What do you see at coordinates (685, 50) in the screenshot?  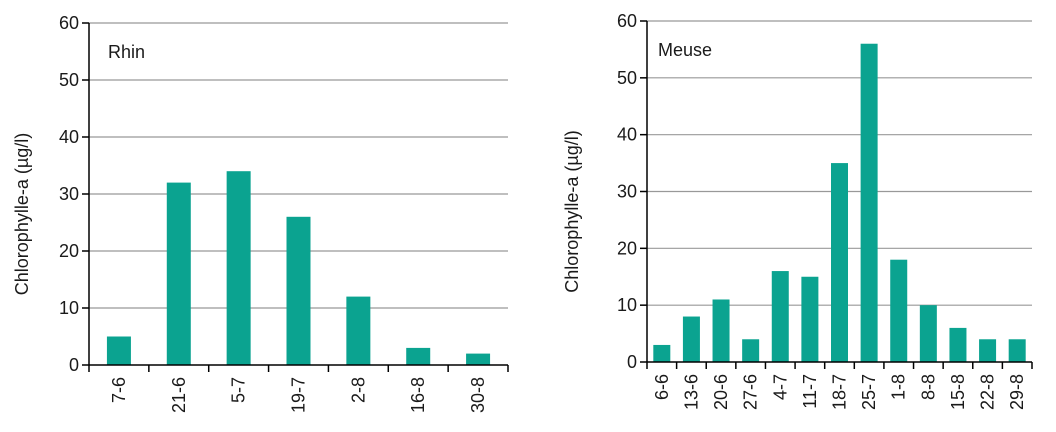 I see `chart-title: Meuse` at bounding box center [685, 50].